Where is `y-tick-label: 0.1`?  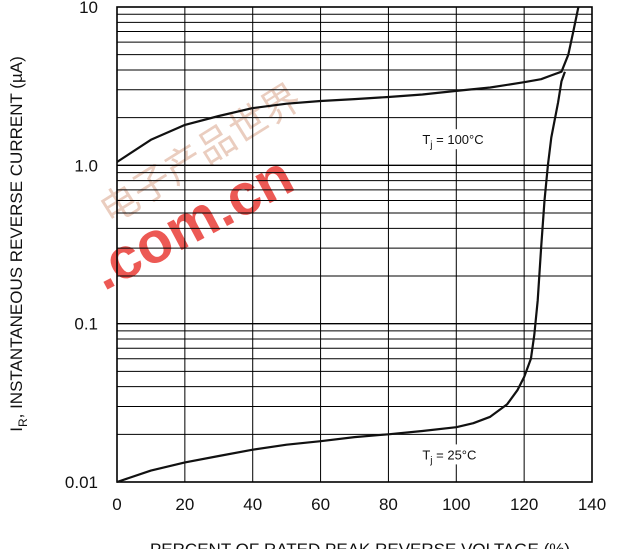
y-tick-label: 0.1 is located at coordinates (86, 324).